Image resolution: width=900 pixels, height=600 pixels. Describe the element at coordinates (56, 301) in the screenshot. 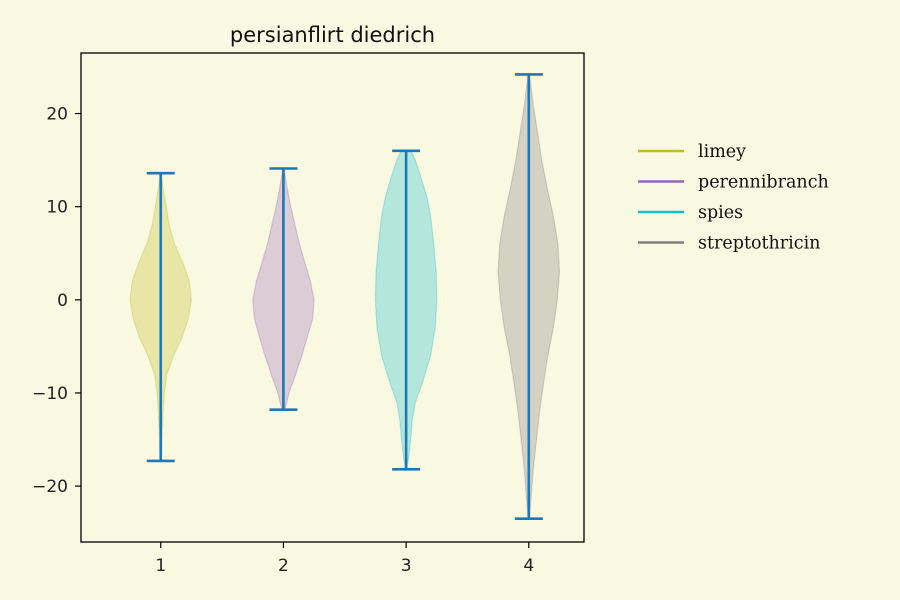

I see `y-axis: 20 10 0 −10 −20` at that location.